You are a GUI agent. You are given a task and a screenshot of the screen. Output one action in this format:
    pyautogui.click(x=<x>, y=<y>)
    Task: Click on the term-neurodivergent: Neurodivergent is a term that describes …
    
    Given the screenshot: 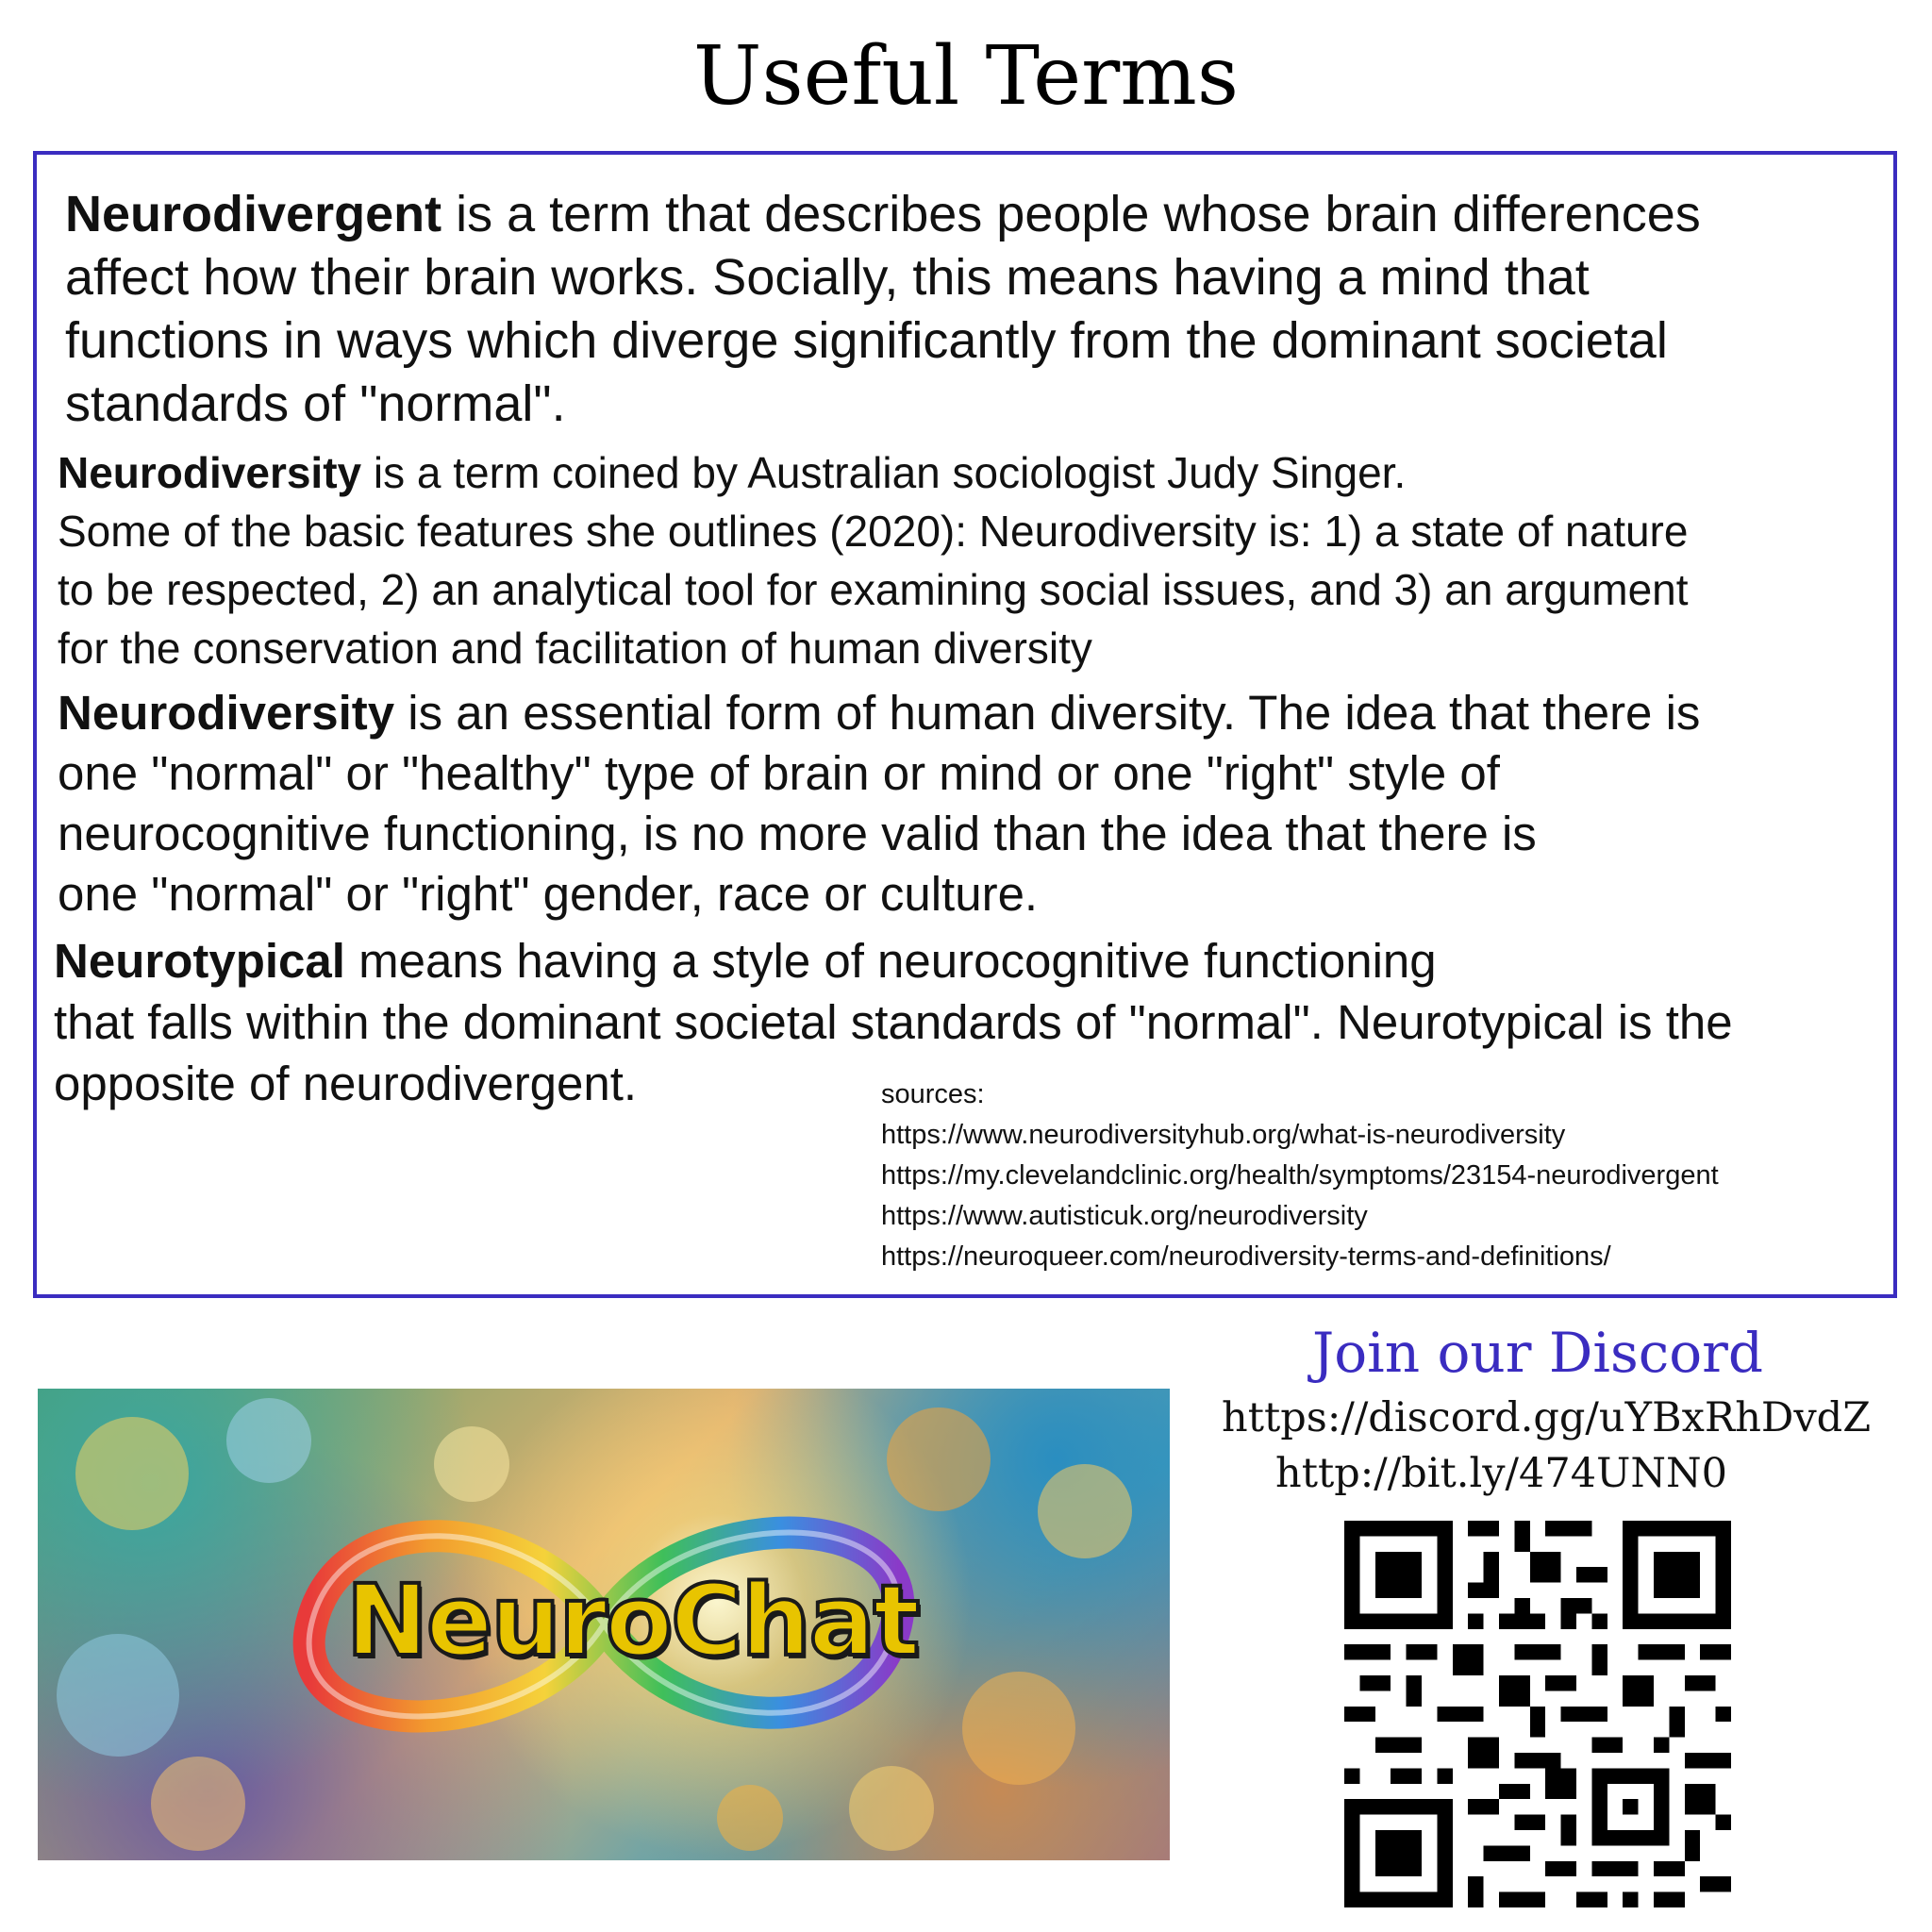 What is the action you would take?
    pyautogui.click(x=883, y=309)
    